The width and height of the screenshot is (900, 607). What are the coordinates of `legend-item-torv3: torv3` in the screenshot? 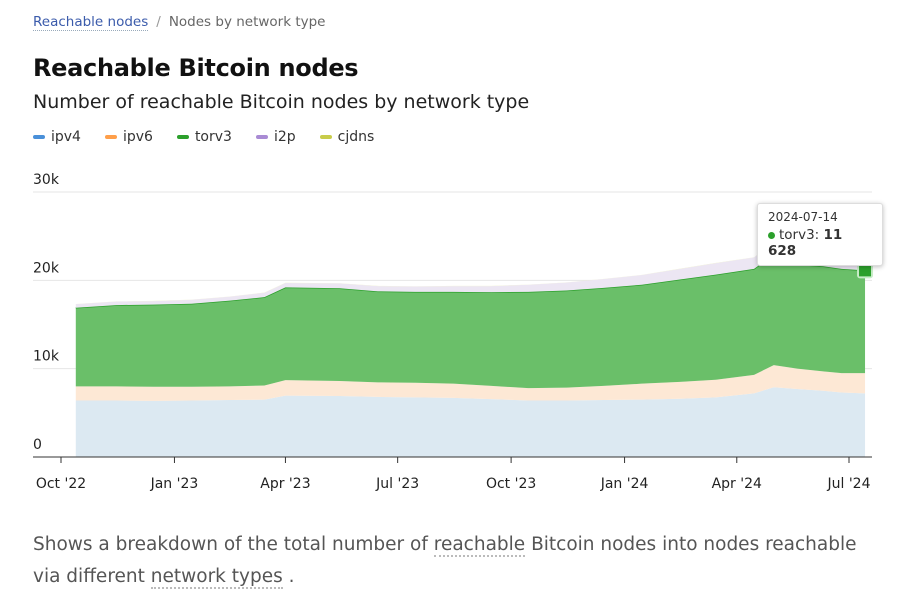 It's located at (204, 137).